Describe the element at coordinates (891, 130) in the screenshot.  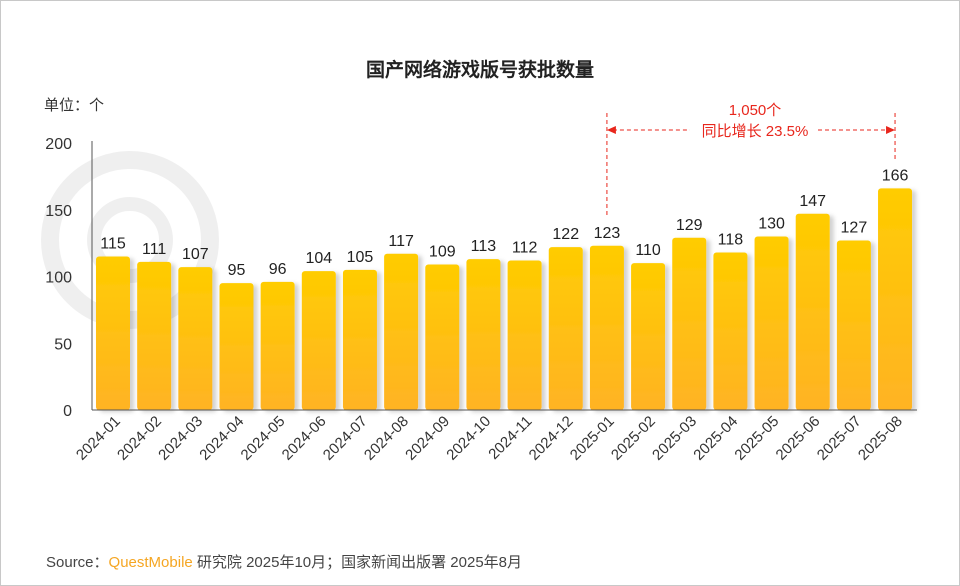
I see `arrowhead-right-icon` at that location.